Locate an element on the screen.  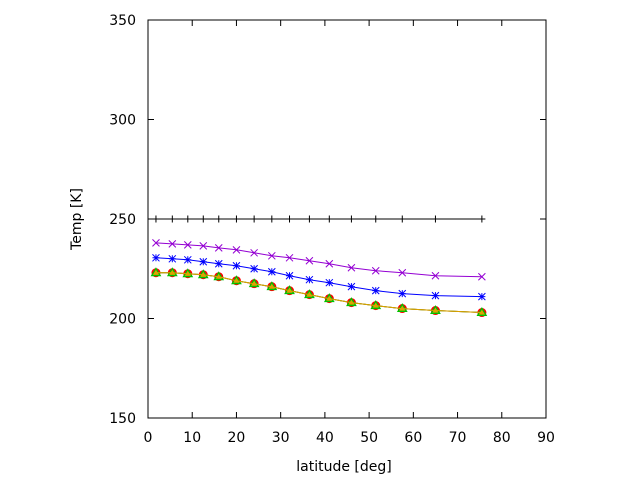
y-tick-label: 200 is located at coordinates (122, 320).